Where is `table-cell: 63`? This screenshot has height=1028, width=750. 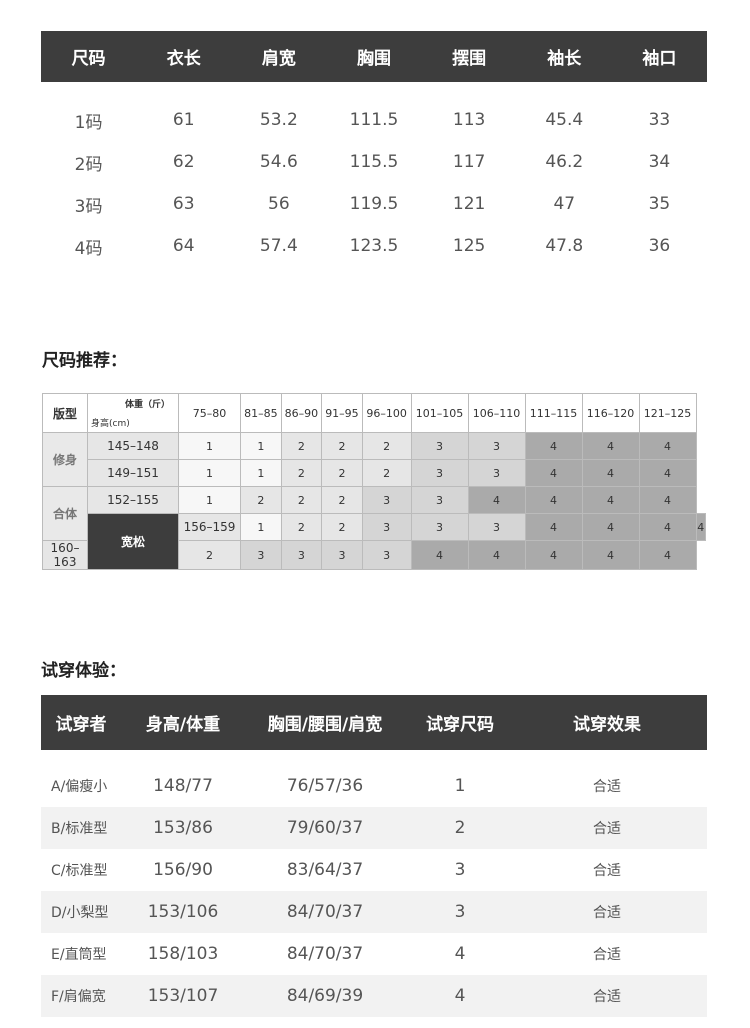 table-cell: 63 is located at coordinates (183, 204).